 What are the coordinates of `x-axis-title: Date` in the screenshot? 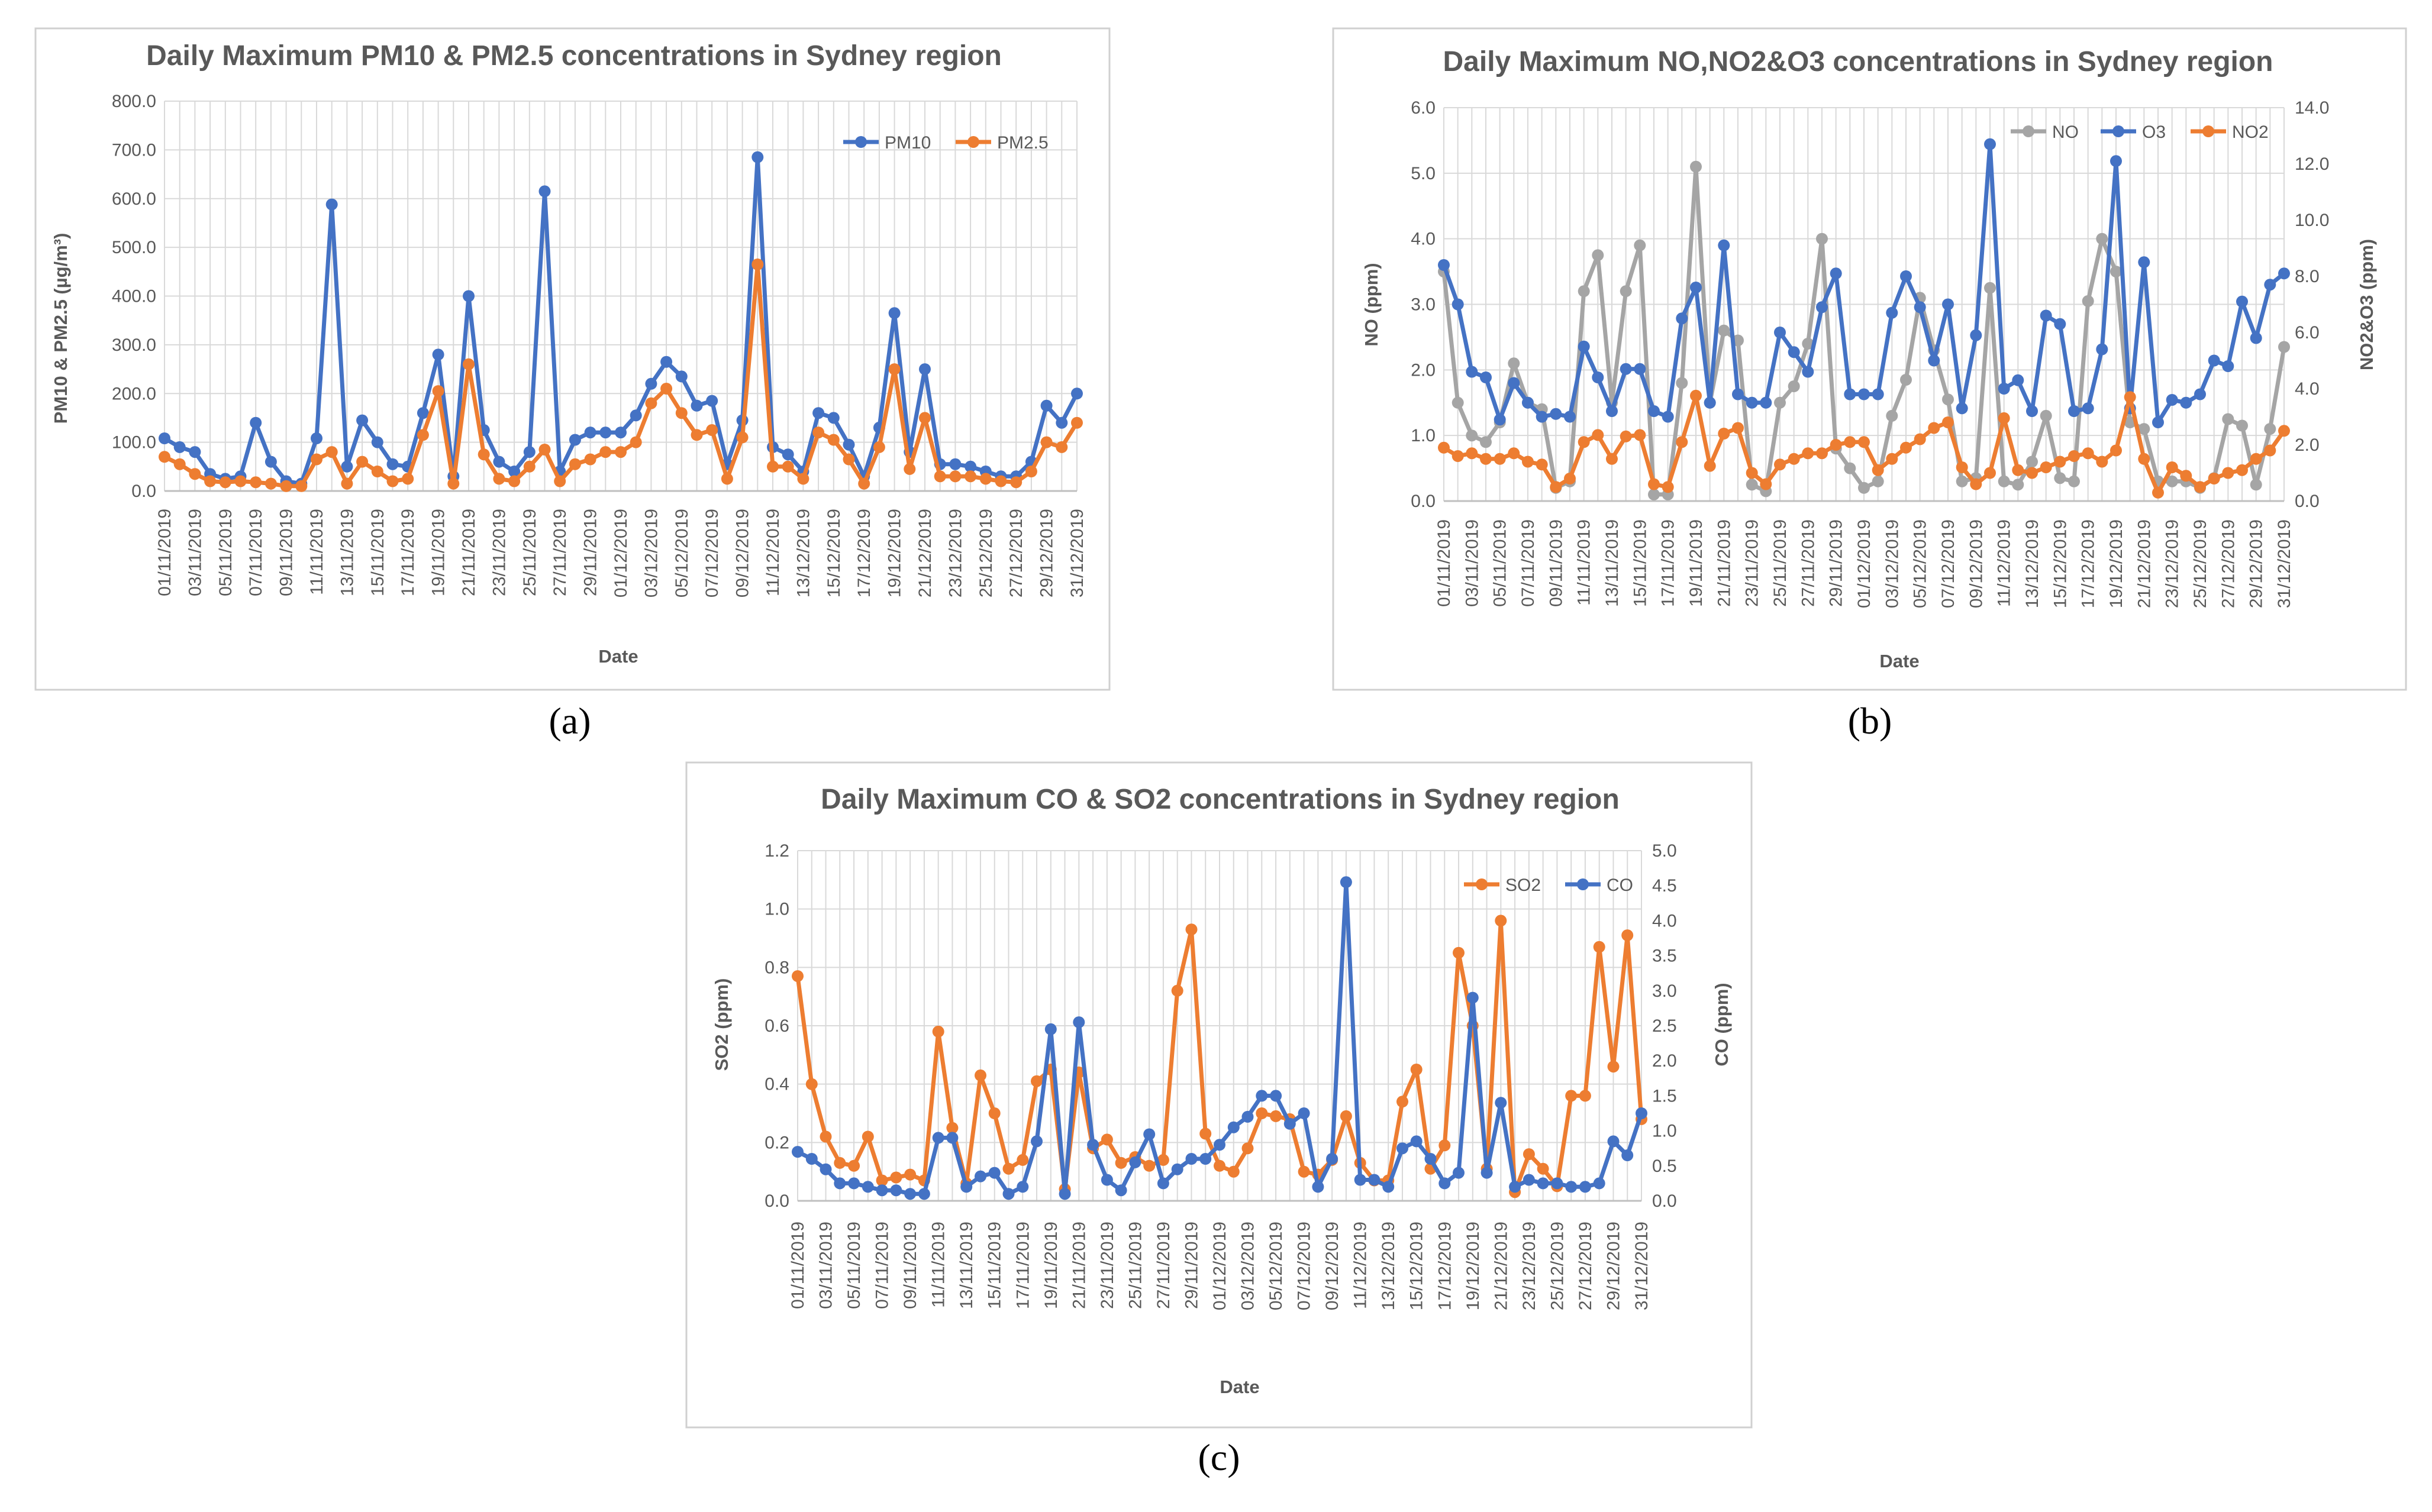 It's located at (1239, 1387).